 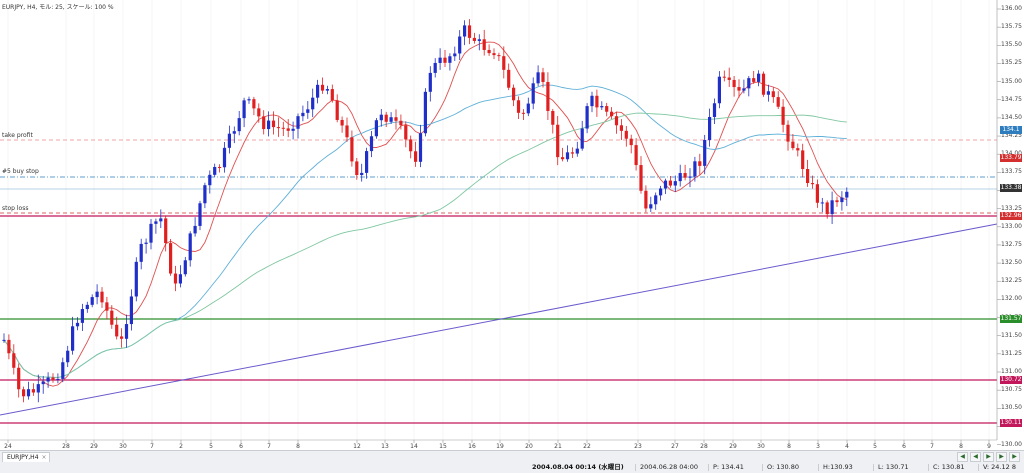 What do you see at coordinates (789, 446) in the screenshot?
I see `date-tick-label: 8` at bounding box center [789, 446].